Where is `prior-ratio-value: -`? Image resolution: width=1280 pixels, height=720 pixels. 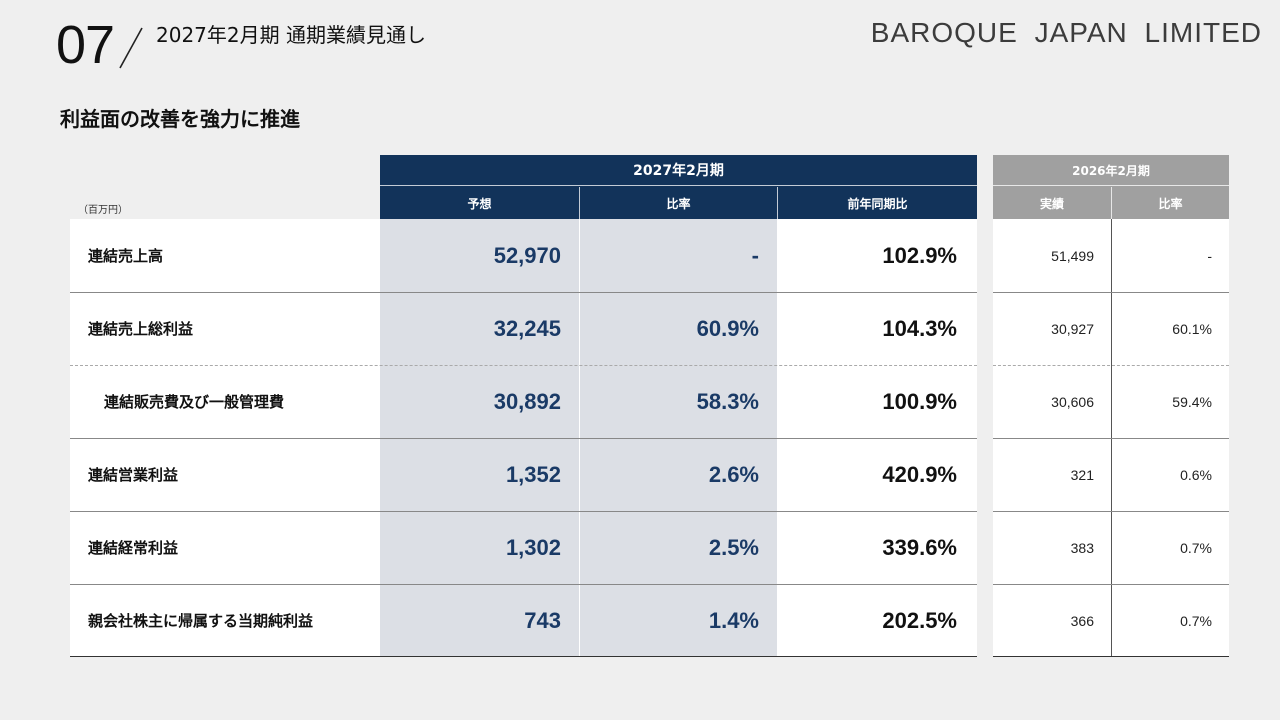 prior-ratio-value: - is located at coordinates (1170, 255).